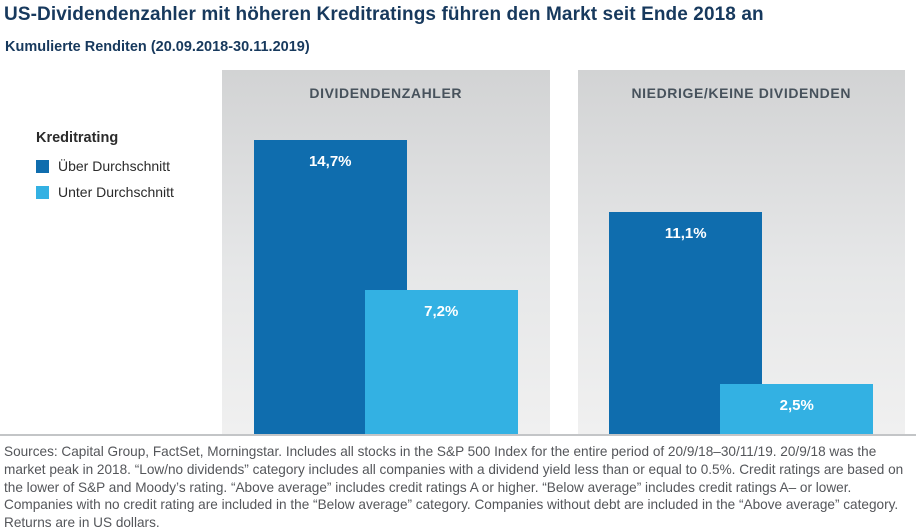 The width and height of the screenshot is (916, 531). What do you see at coordinates (386, 93) in the screenshot?
I see `panel-header: DIVIDENDENZAHLER` at bounding box center [386, 93].